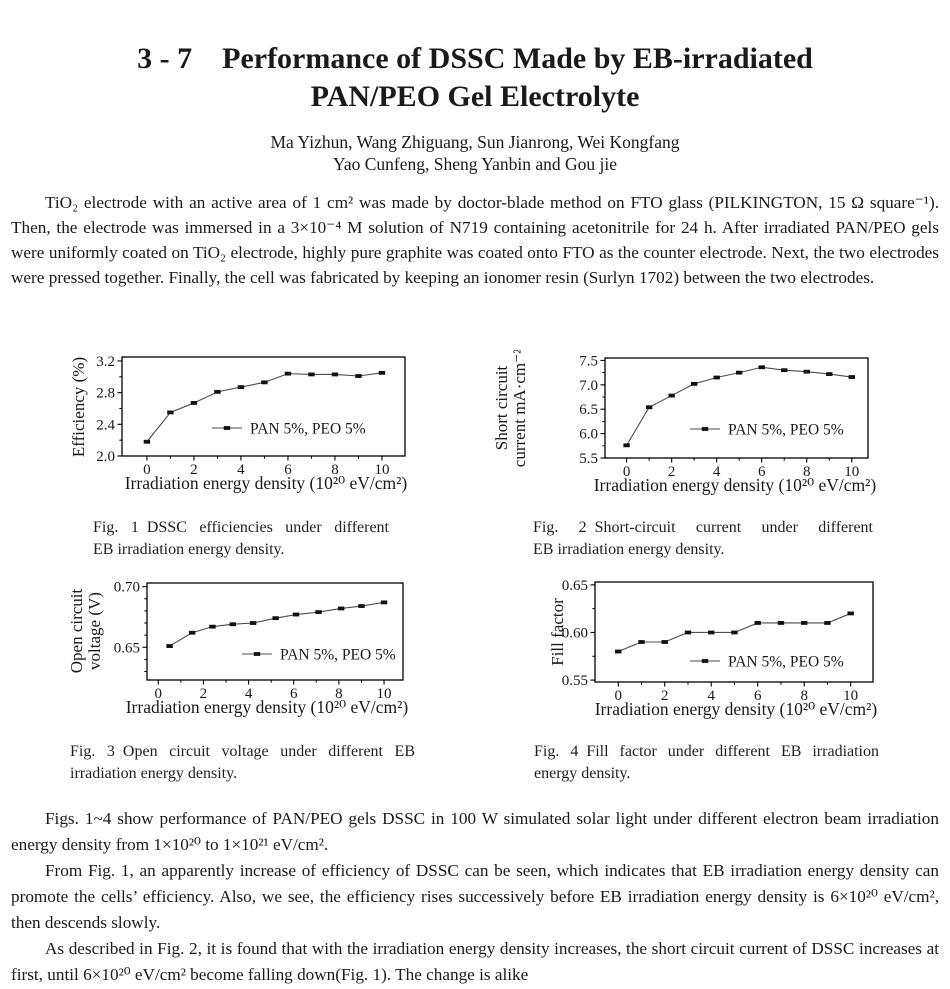 The image size is (950, 989). What do you see at coordinates (154, 773) in the screenshot?
I see `caption-line: irradiation energy density.` at bounding box center [154, 773].